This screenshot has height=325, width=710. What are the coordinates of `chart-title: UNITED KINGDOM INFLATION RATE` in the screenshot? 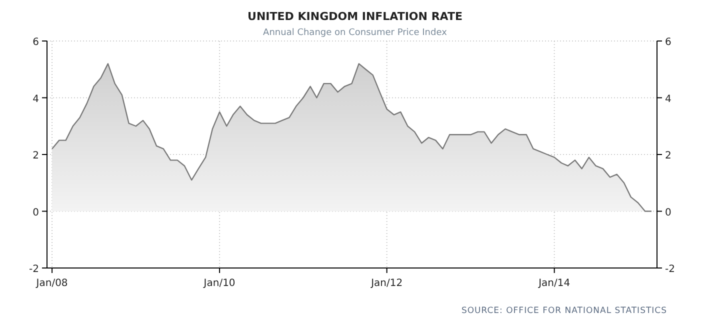 It's located at (355, 16).